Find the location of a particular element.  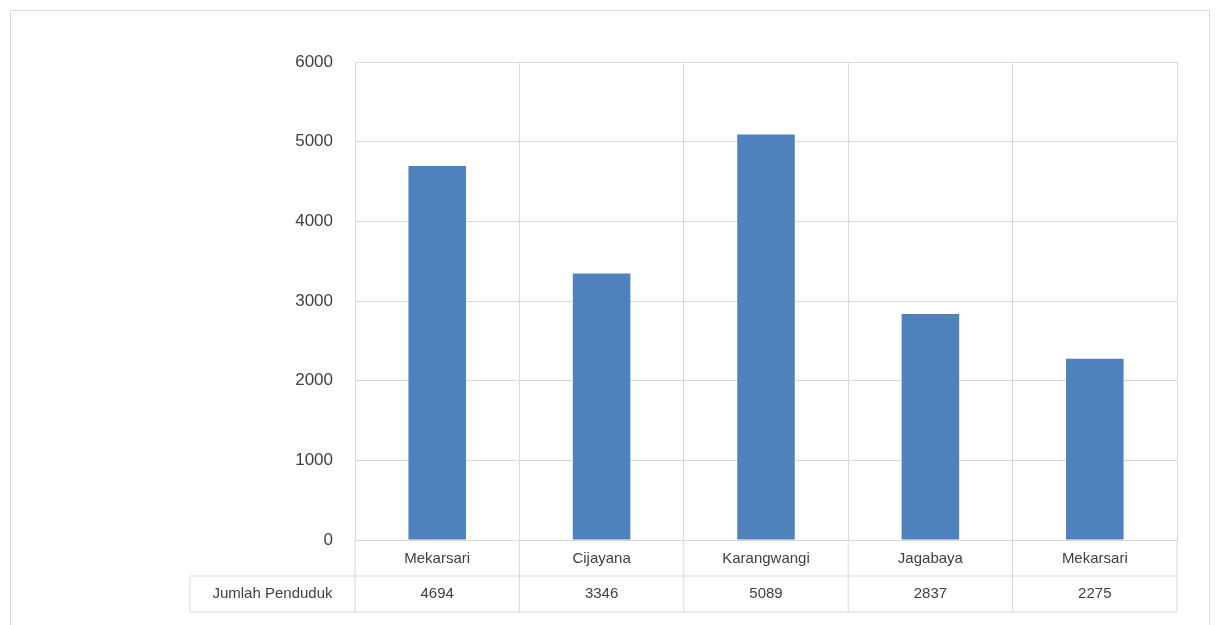

data-label: 3346 is located at coordinates (601, 593).